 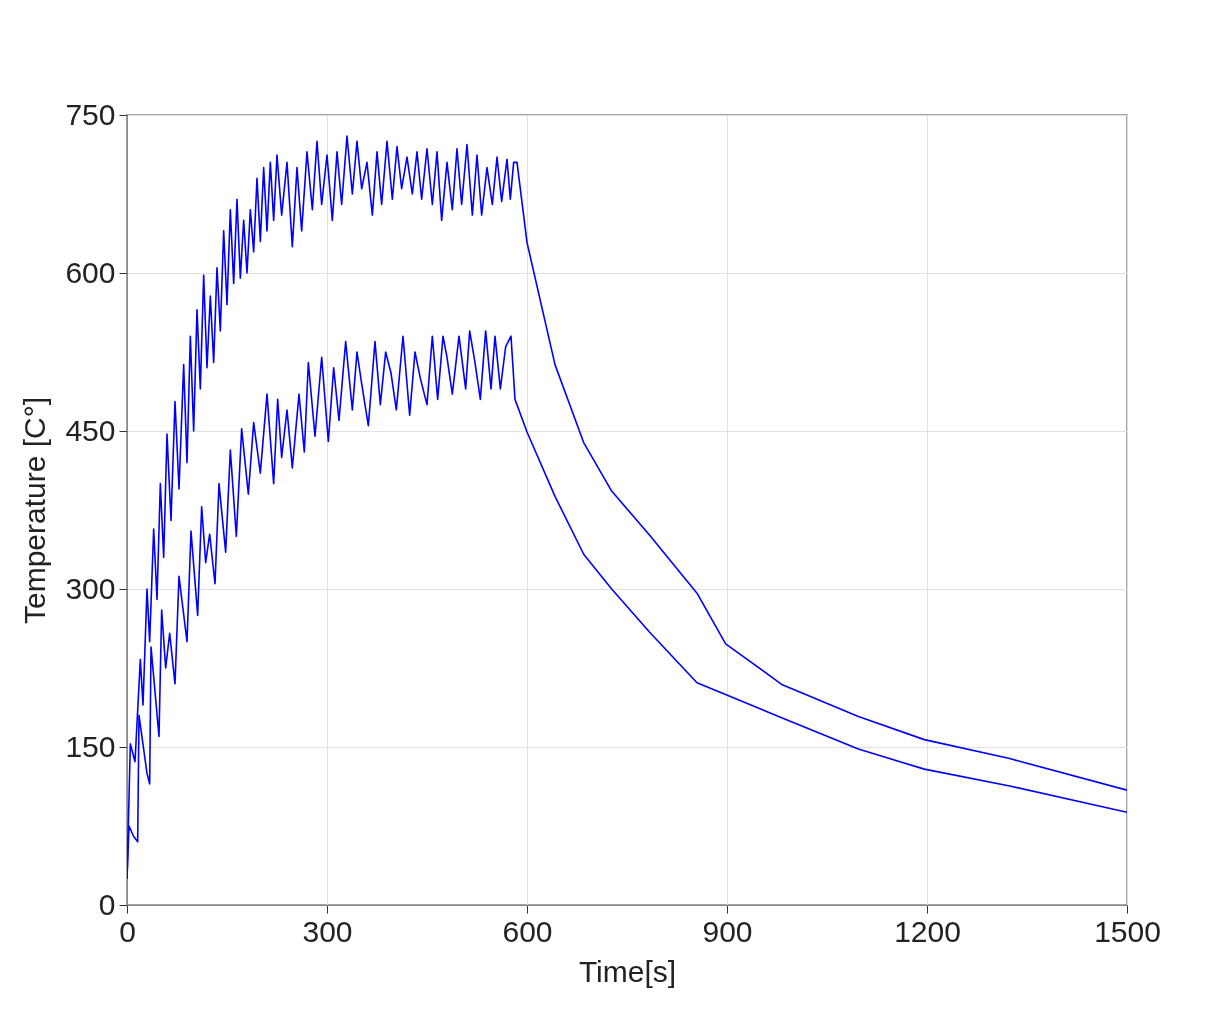 I want to click on x-tick-label: 300, so click(x=327, y=931).